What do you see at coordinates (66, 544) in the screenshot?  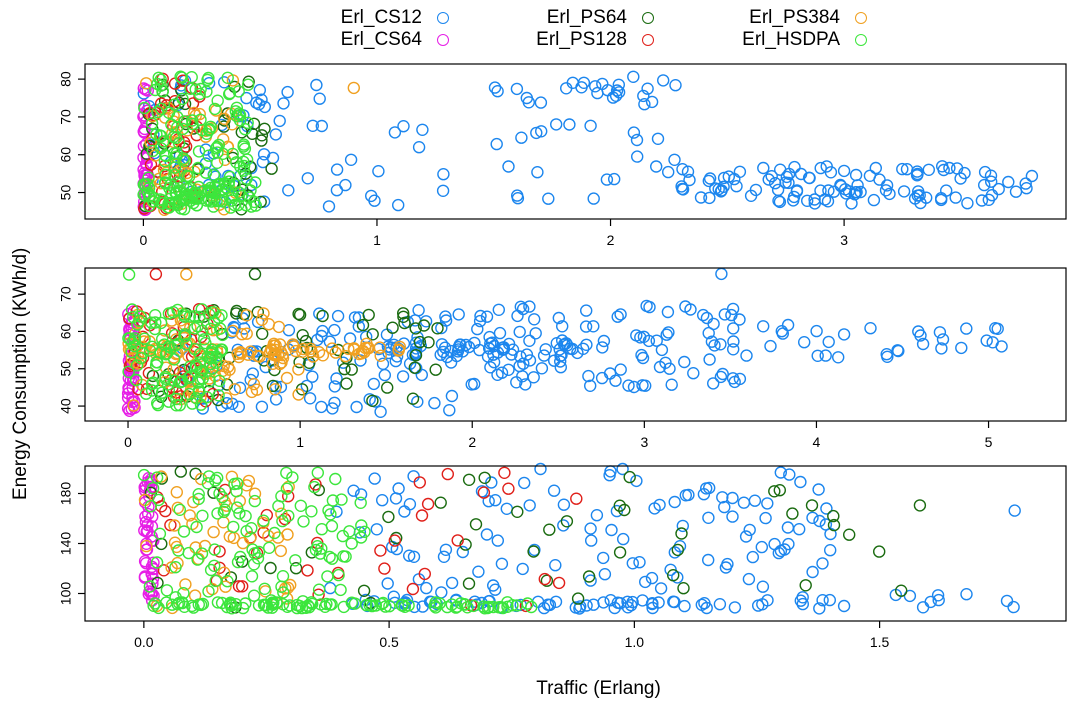 I see `y-tick-label: 140` at bounding box center [66, 544].